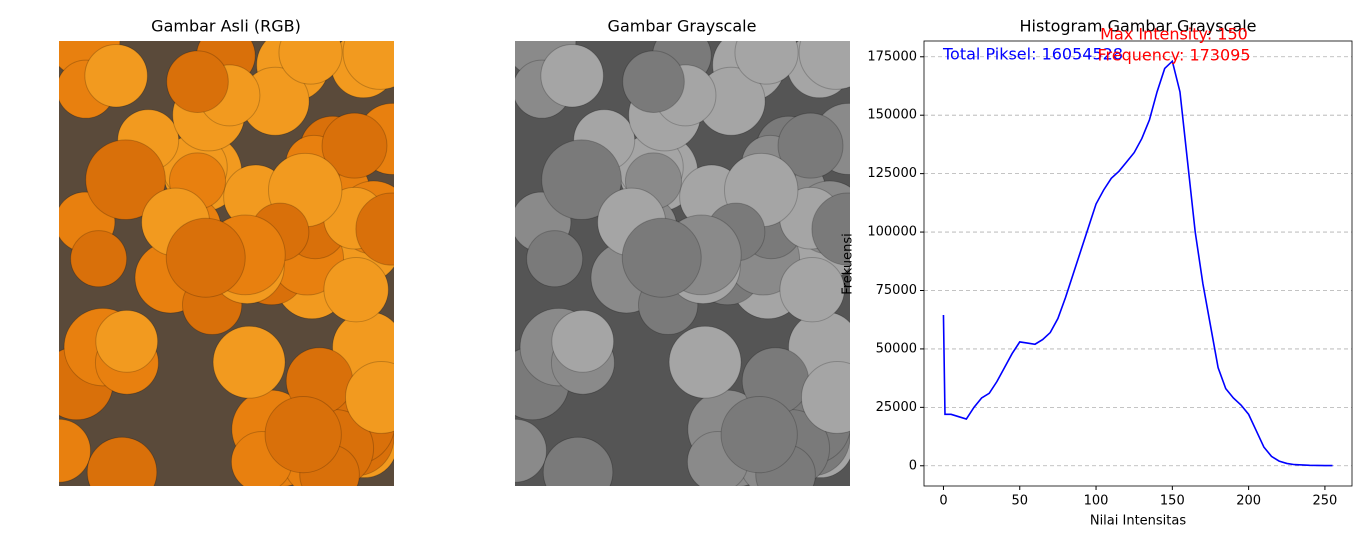 The height and width of the screenshot is (550, 1364). Describe the element at coordinates (226, 26) in the screenshot. I see `image-title: Gambar Asli (RGB)` at that location.